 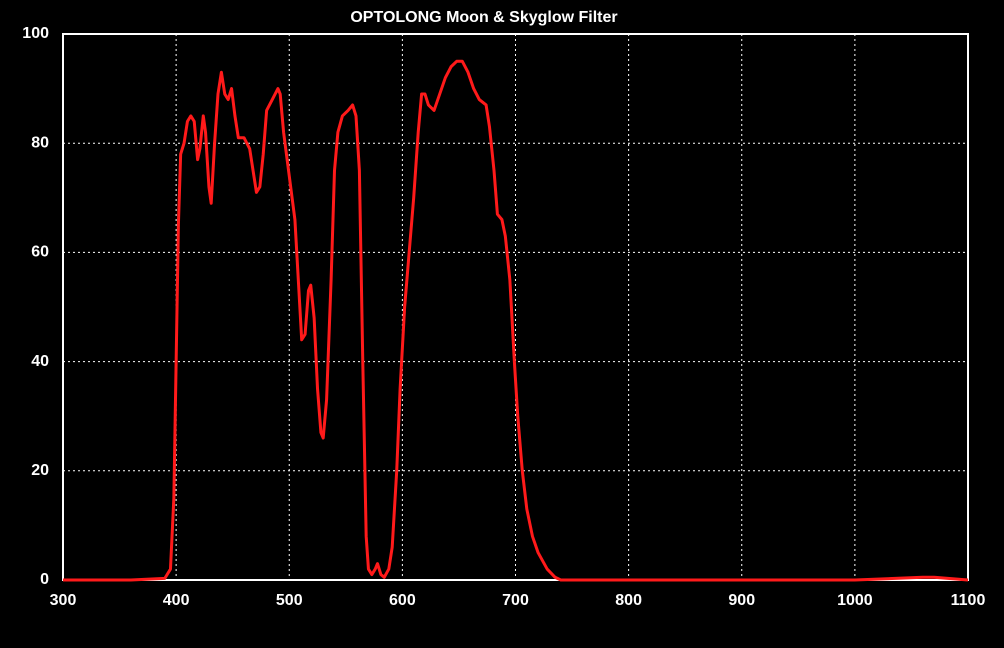 What do you see at coordinates (44, 579) in the screenshot?
I see `y-tick-label: 0` at bounding box center [44, 579].